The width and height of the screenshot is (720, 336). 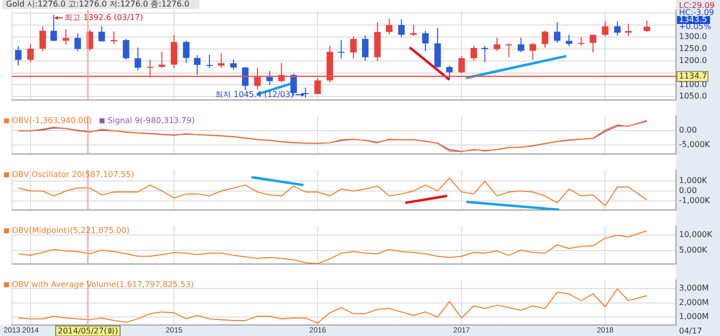 What do you see at coordinates (73, 174) in the screenshot?
I see `legend-label: OBV Oscillator 20(587,107.55)` at bounding box center [73, 174].